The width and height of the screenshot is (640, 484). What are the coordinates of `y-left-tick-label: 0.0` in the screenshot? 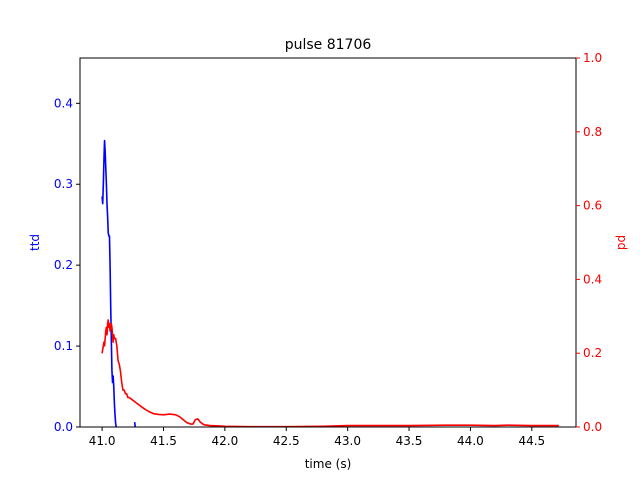 It's located at (63, 427).